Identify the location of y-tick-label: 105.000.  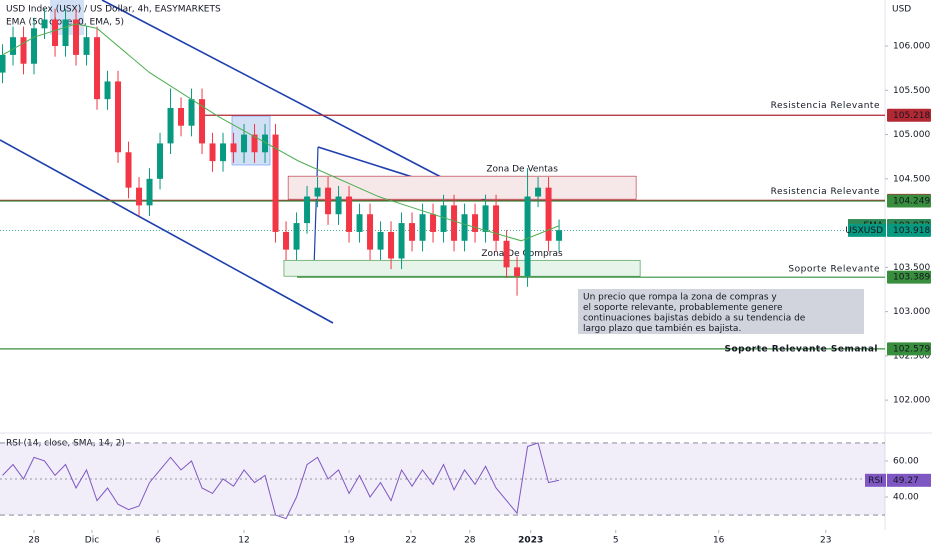
(911, 135).